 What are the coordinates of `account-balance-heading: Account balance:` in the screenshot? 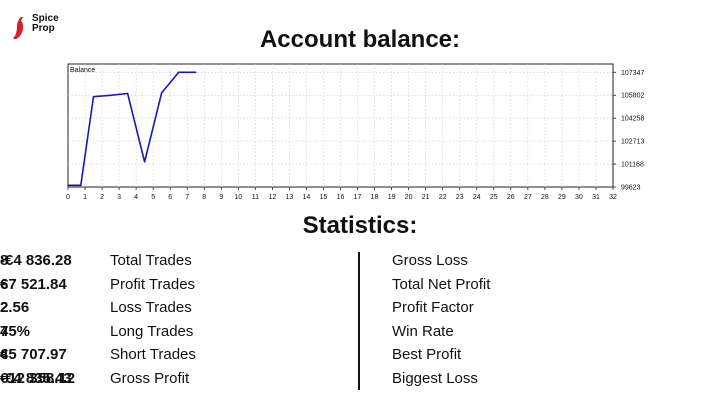 It's located at (360, 39).